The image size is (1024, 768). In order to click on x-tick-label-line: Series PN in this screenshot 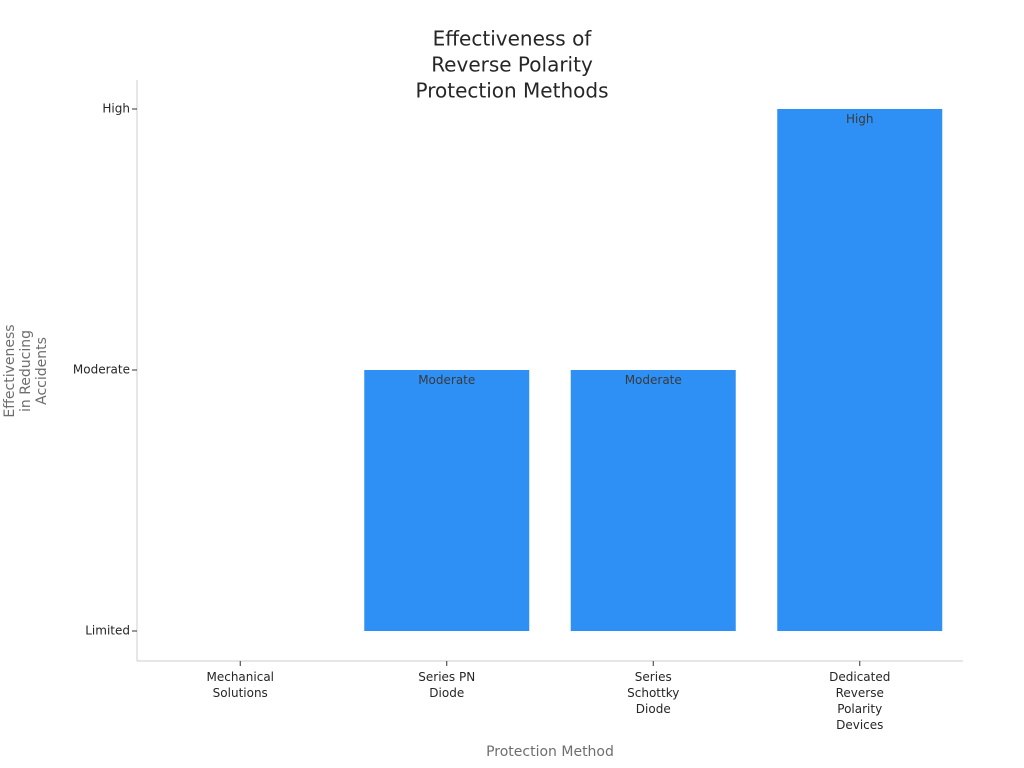, I will do `click(446, 677)`.